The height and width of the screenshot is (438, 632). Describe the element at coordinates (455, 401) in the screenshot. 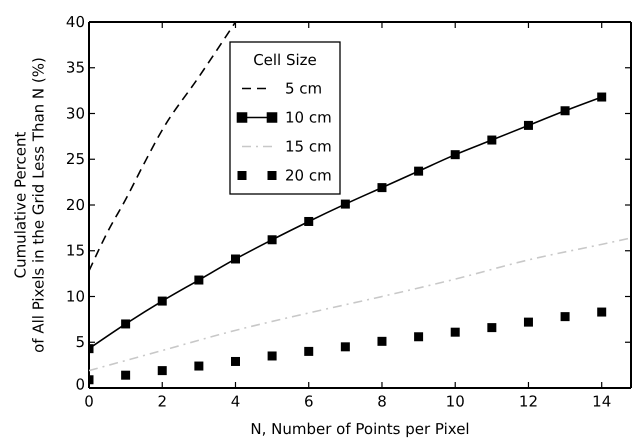

I see `x-tick-label: 10` at that location.